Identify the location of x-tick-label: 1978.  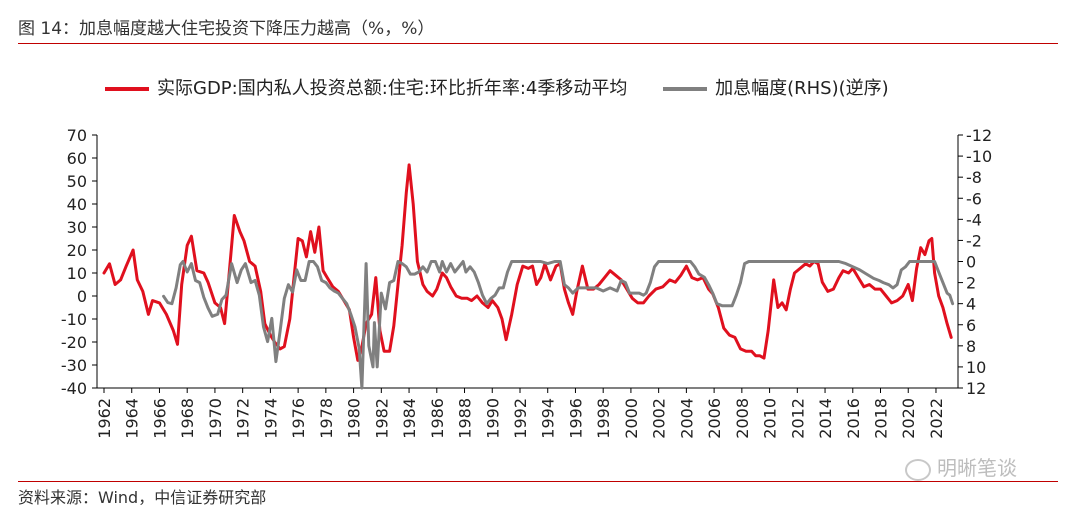
(326, 418).